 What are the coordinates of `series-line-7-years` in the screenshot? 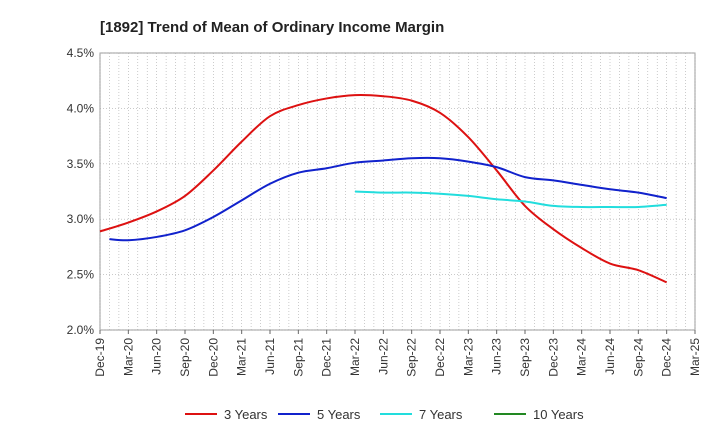 It's located at (510, 199).